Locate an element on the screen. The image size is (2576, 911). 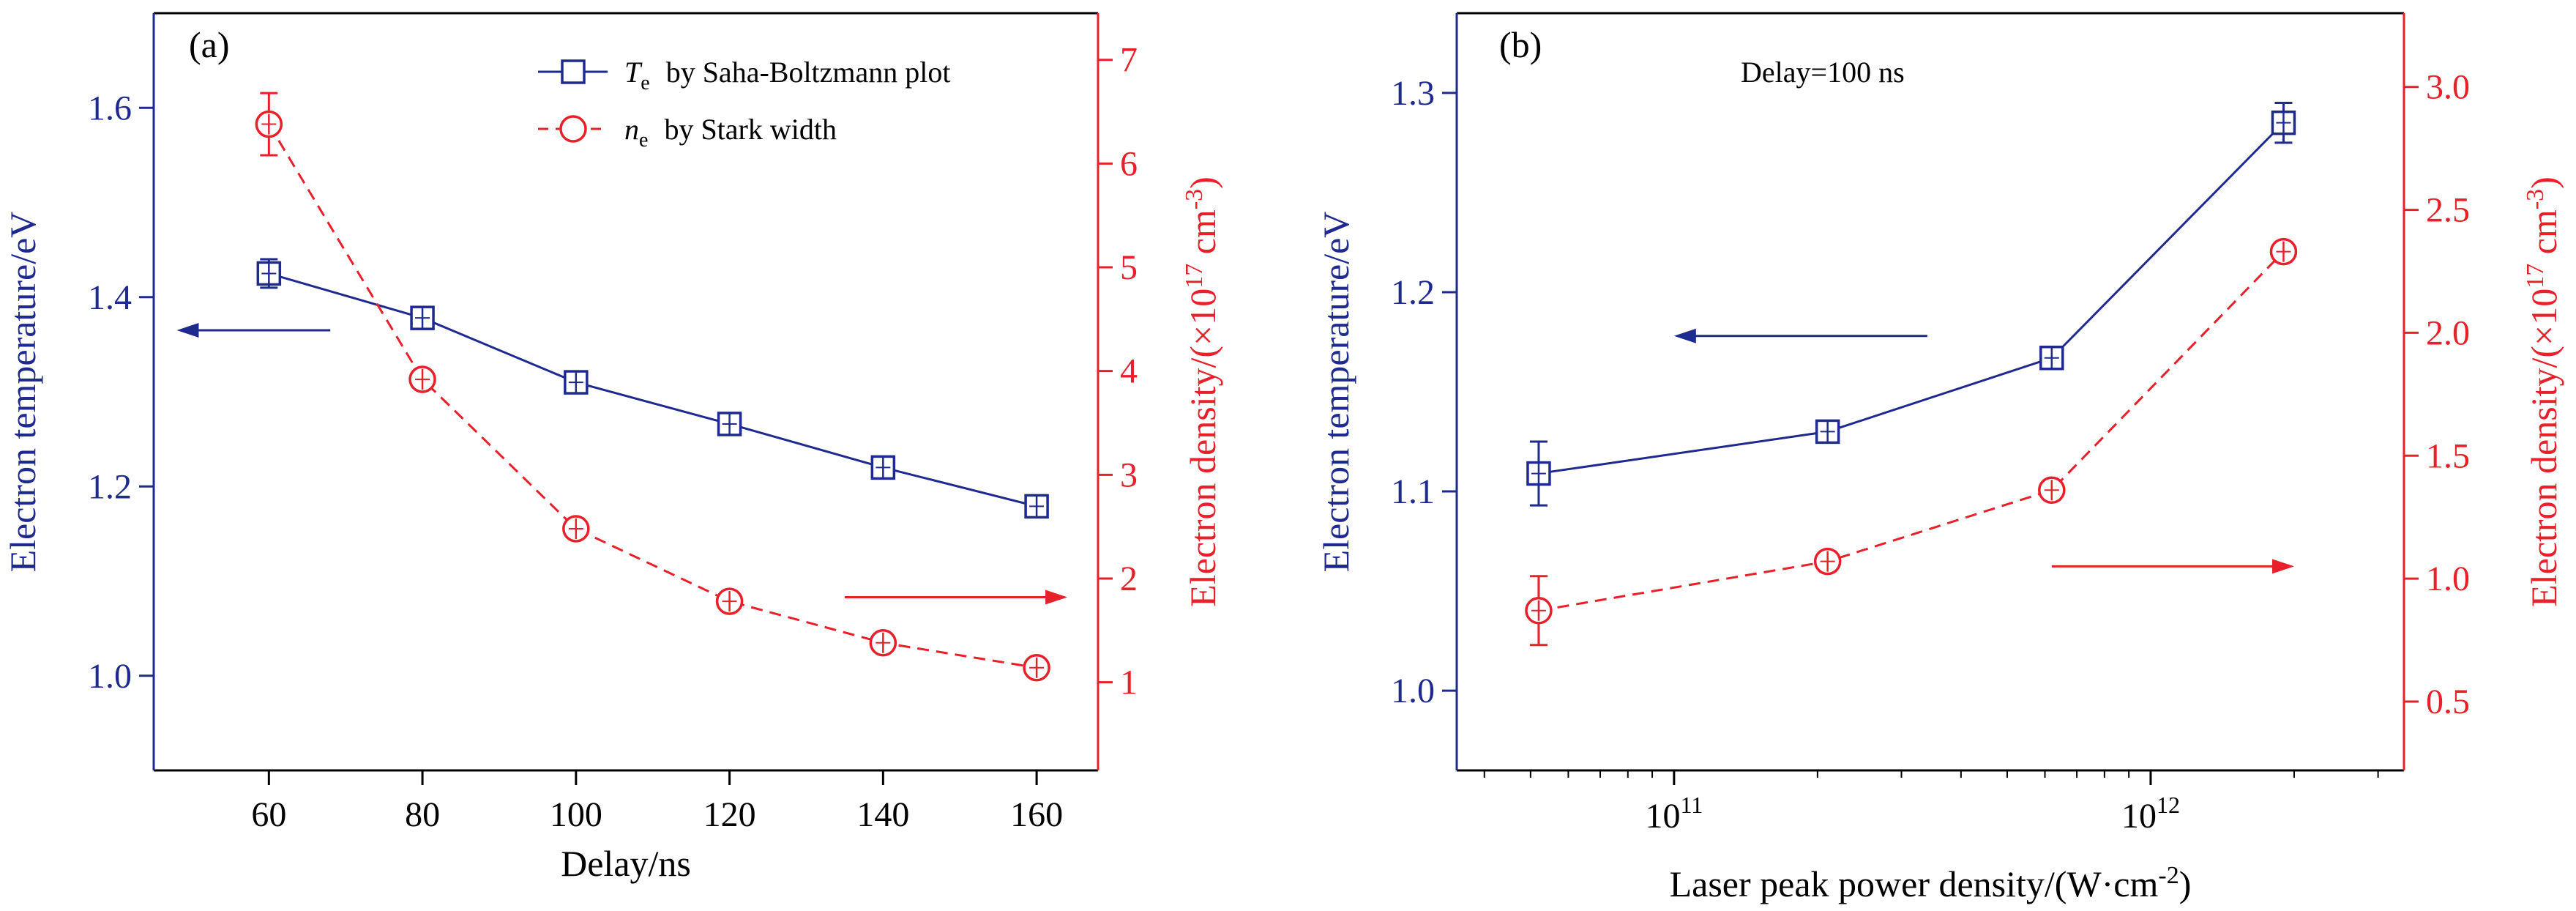
y-right-tick-label: 2.5 is located at coordinates (2448, 210).